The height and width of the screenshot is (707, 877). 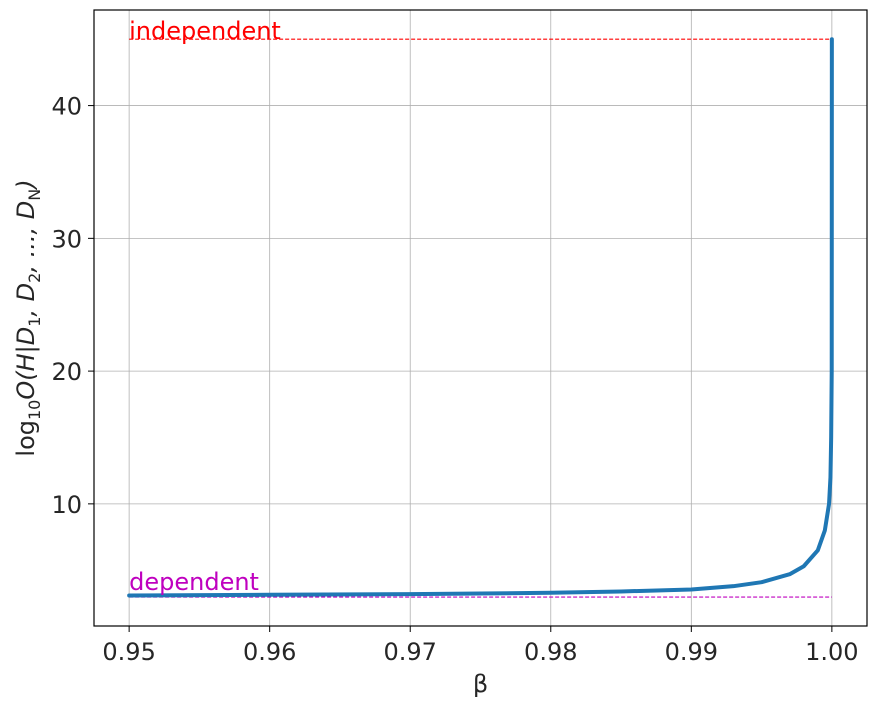 What do you see at coordinates (26, 438) in the screenshot?
I see `y-axis-label-base: log` at bounding box center [26, 438].